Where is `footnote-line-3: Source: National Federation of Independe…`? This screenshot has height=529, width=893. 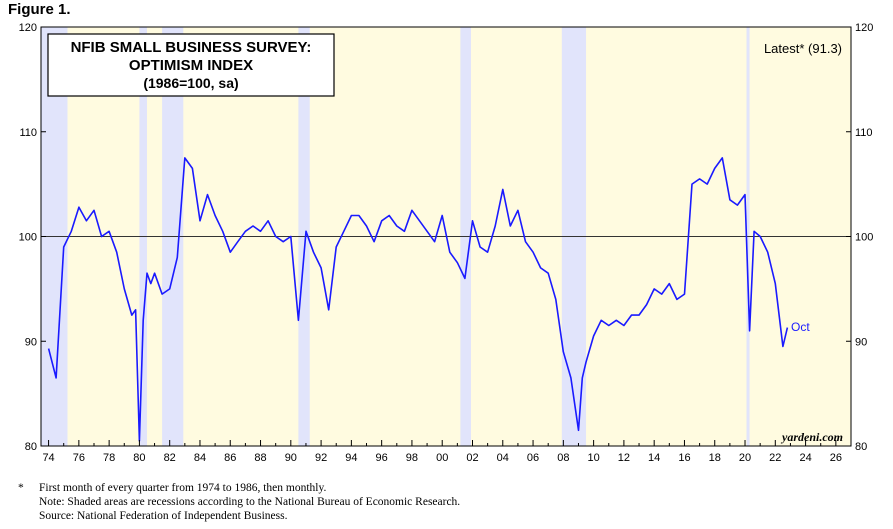 footnote-line-3: Source: National Federation of Independe… is located at coordinates (163, 516).